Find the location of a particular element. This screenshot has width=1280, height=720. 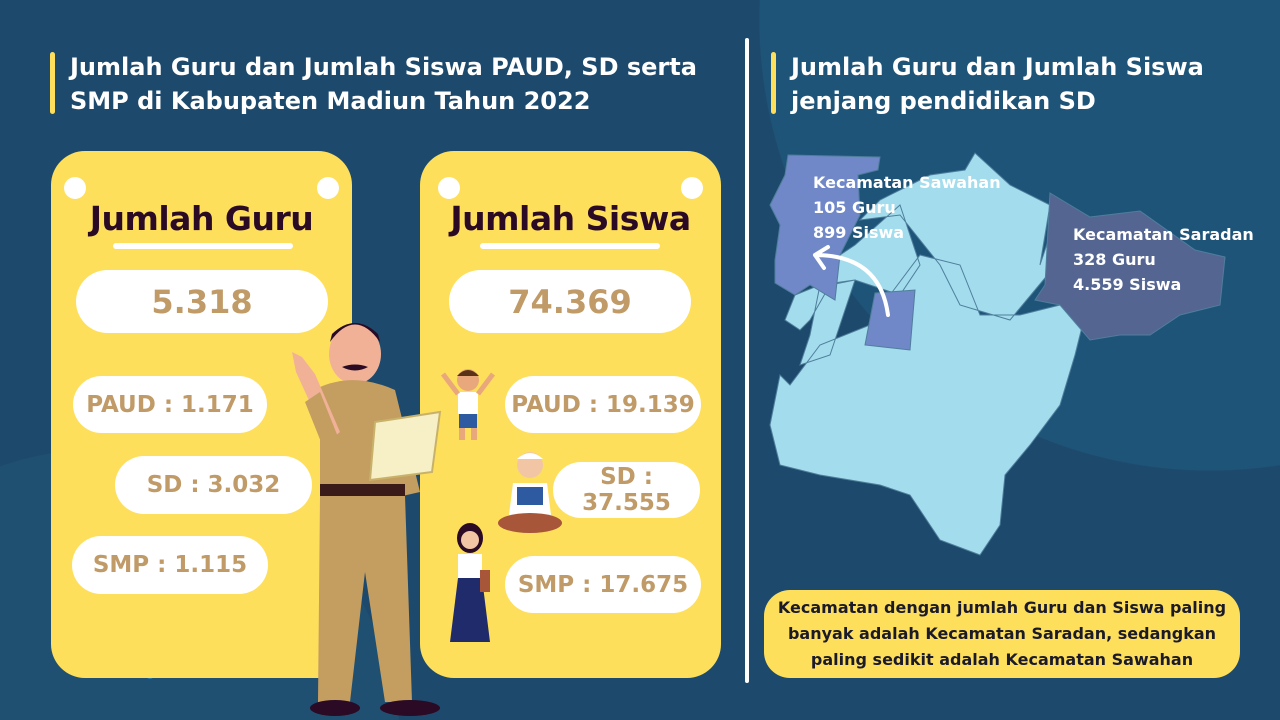

saradan-siswa: 4.559 Siswa is located at coordinates (1127, 284).